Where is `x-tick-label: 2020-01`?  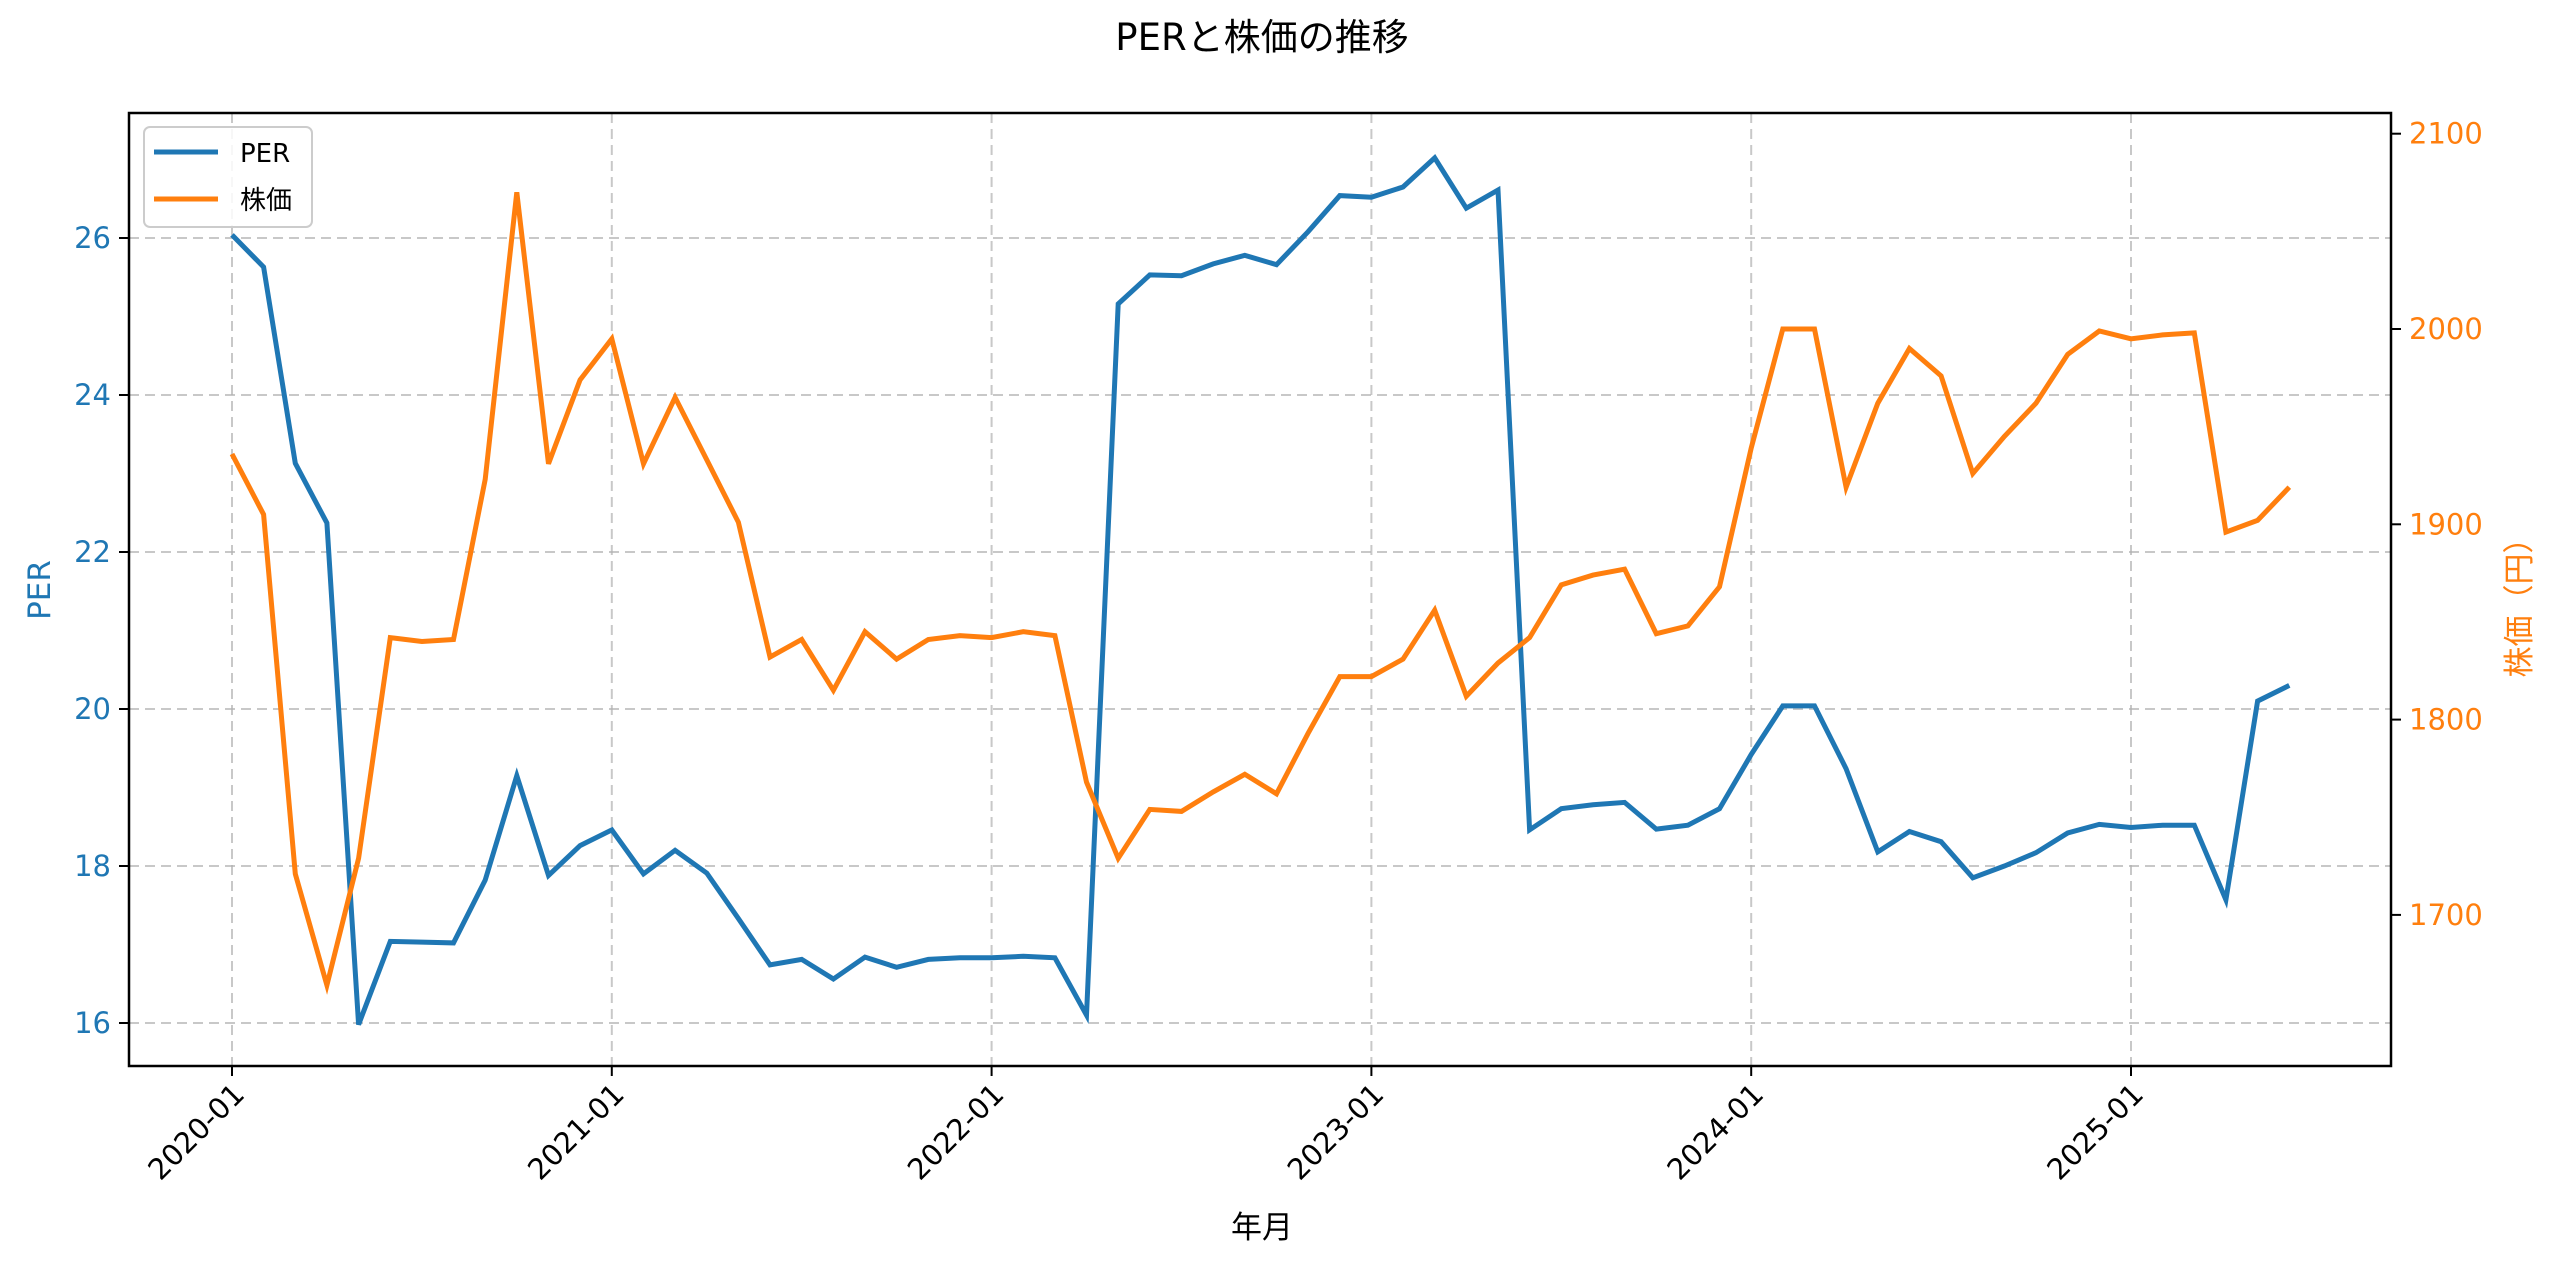 x-tick-label: 2020-01 is located at coordinates (196, 1132).